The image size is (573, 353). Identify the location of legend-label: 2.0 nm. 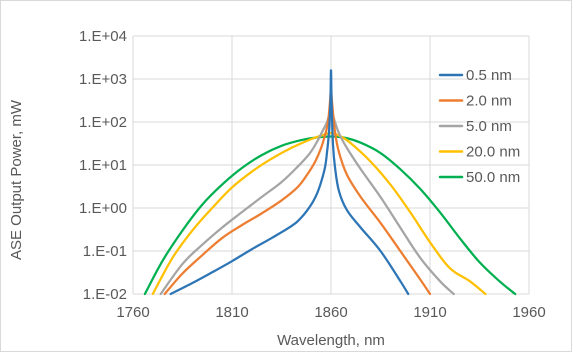
(489, 101).